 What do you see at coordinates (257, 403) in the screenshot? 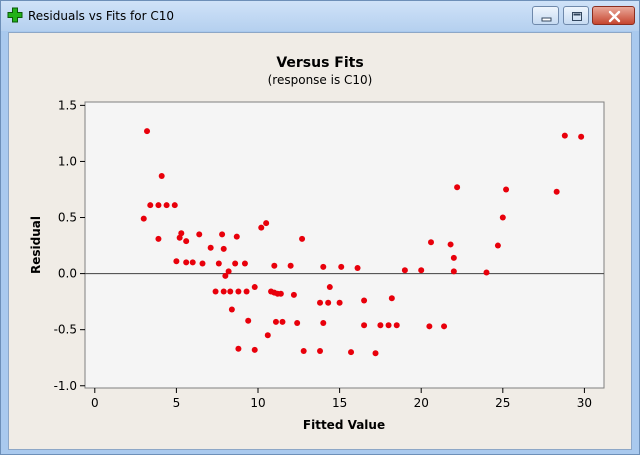
I see `x-tick-label: 10` at bounding box center [257, 403].